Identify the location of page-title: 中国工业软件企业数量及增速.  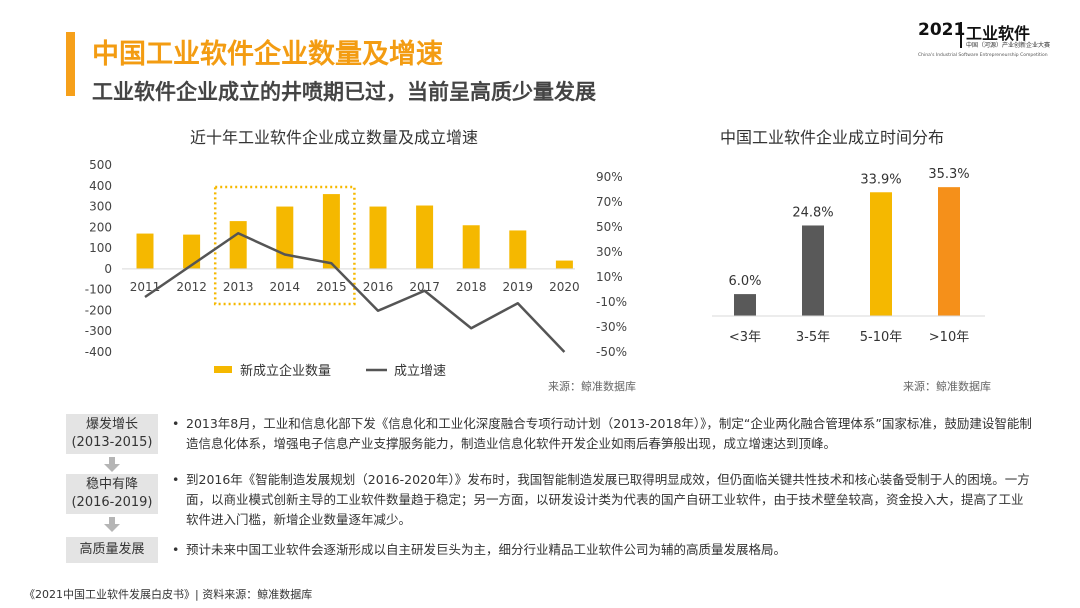
(267, 54).